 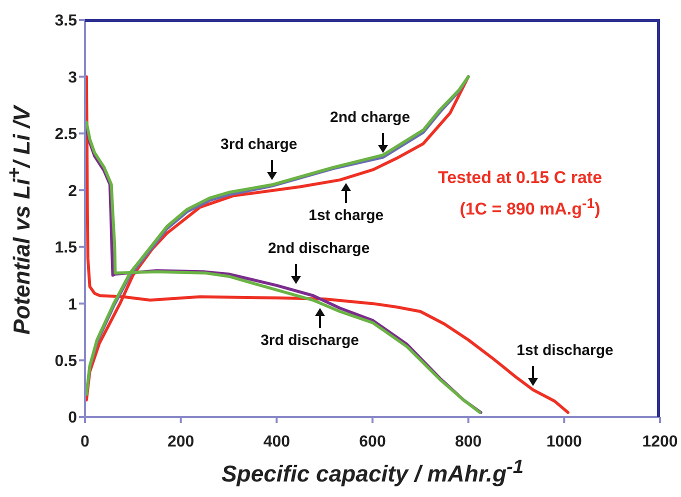 What do you see at coordinates (520, 178) in the screenshot?
I see `annotation: Tested at 0.15 C rate` at bounding box center [520, 178].